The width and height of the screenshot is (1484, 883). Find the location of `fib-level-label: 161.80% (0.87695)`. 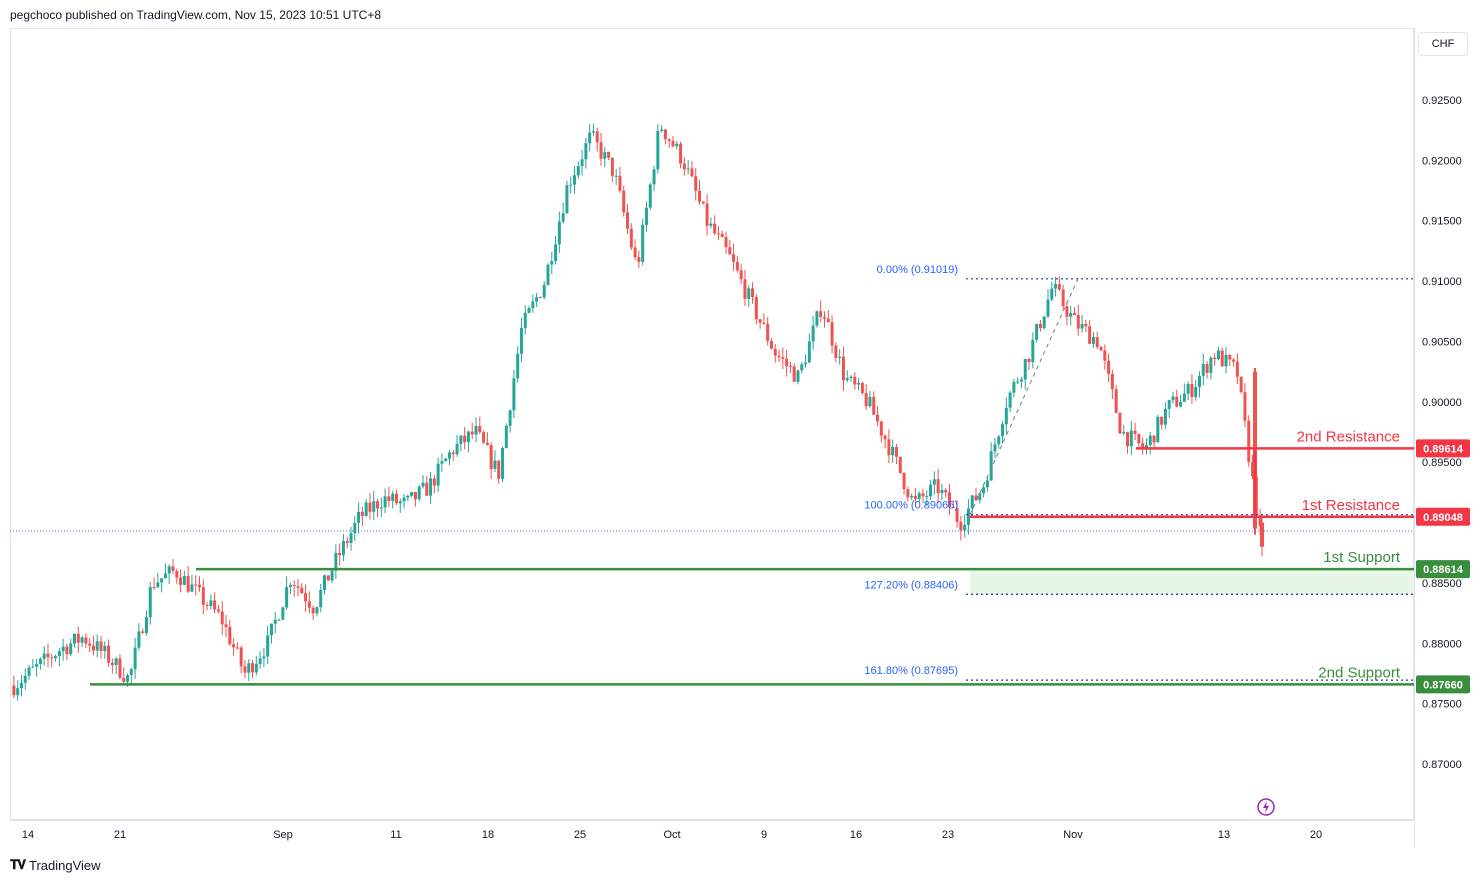

fib-level-label: 161.80% (0.87695) is located at coordinates (911, 671).